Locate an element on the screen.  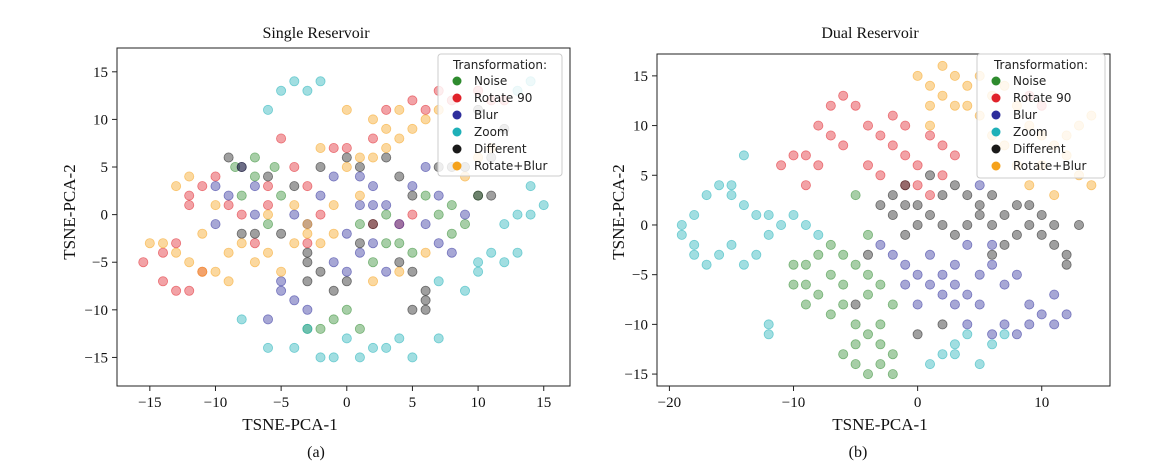
legend-entry: Rotate+Blur is located at coordinates (1050, 166).